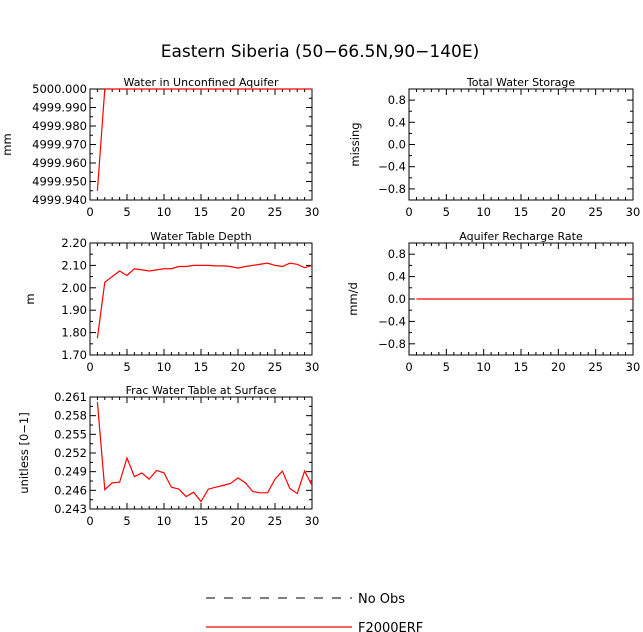 Image resolution: width=643 pixels, height=632 pixels. I want to click on legend: No Obs F2000ERF, so click(314, 612).